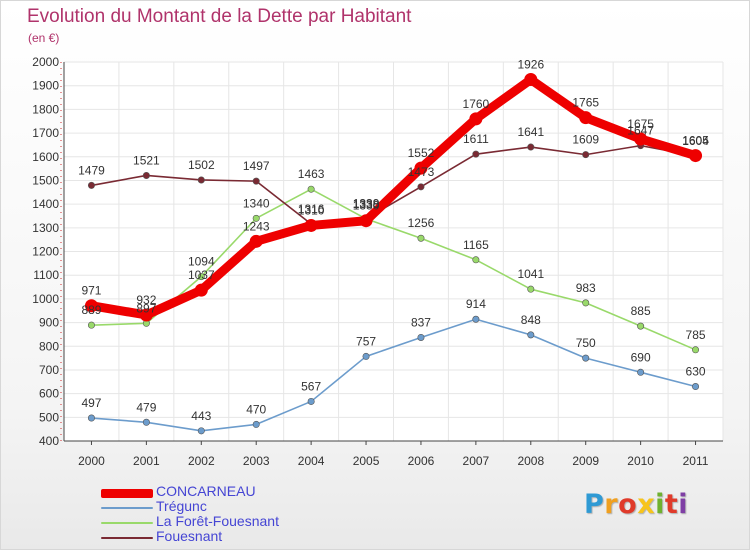  I want to click on x-tick-label: 2003, so click(256, 461).